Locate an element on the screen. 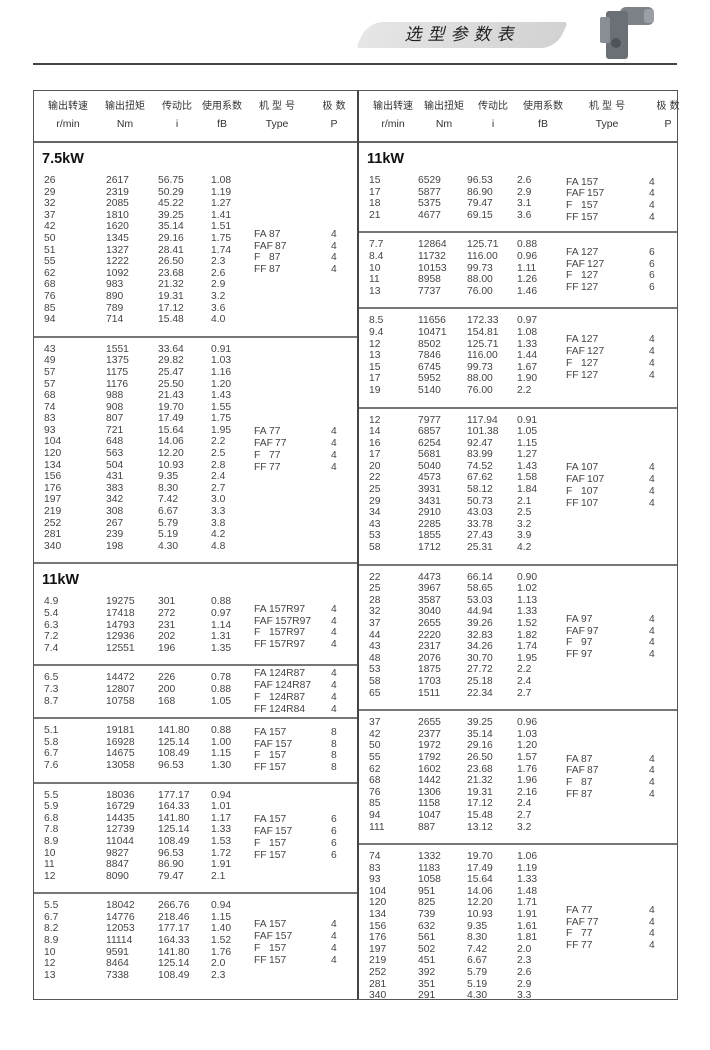 This screenshot has width=710, height=1050. type-model: 124R87 is located at coordinates (287, 674).